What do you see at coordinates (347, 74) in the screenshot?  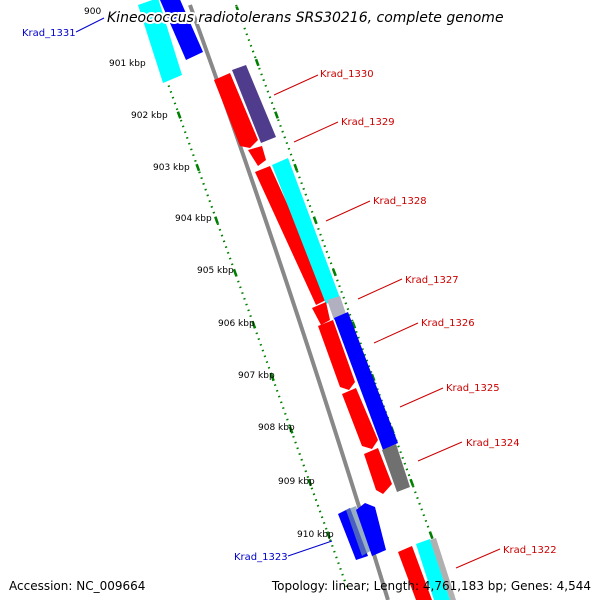 I see `gene-label-krad-1330: Krad_1330` at bounding box center [347, 74].